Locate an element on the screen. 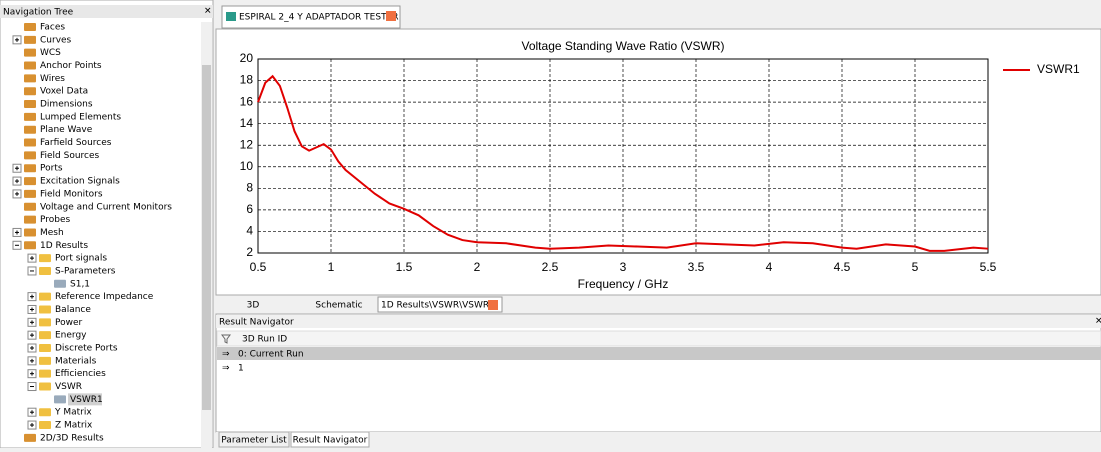 Image resolution: width=1101 pixels, height=452 pixels. tree-label: Reference Impedance is located at coordinates (104, 297).